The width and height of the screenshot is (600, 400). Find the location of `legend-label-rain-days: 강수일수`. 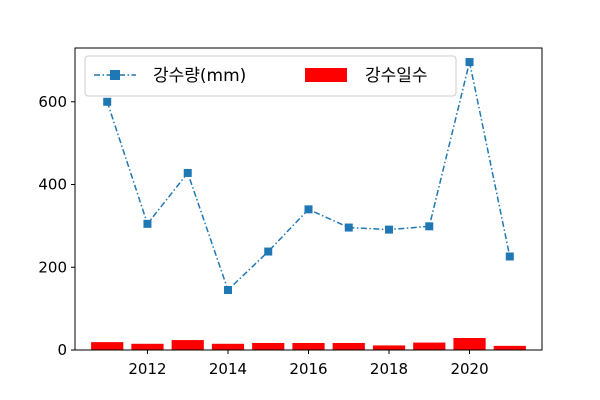

legend-label-rain-days: 강수일수 is located at coordinates (396, 76).